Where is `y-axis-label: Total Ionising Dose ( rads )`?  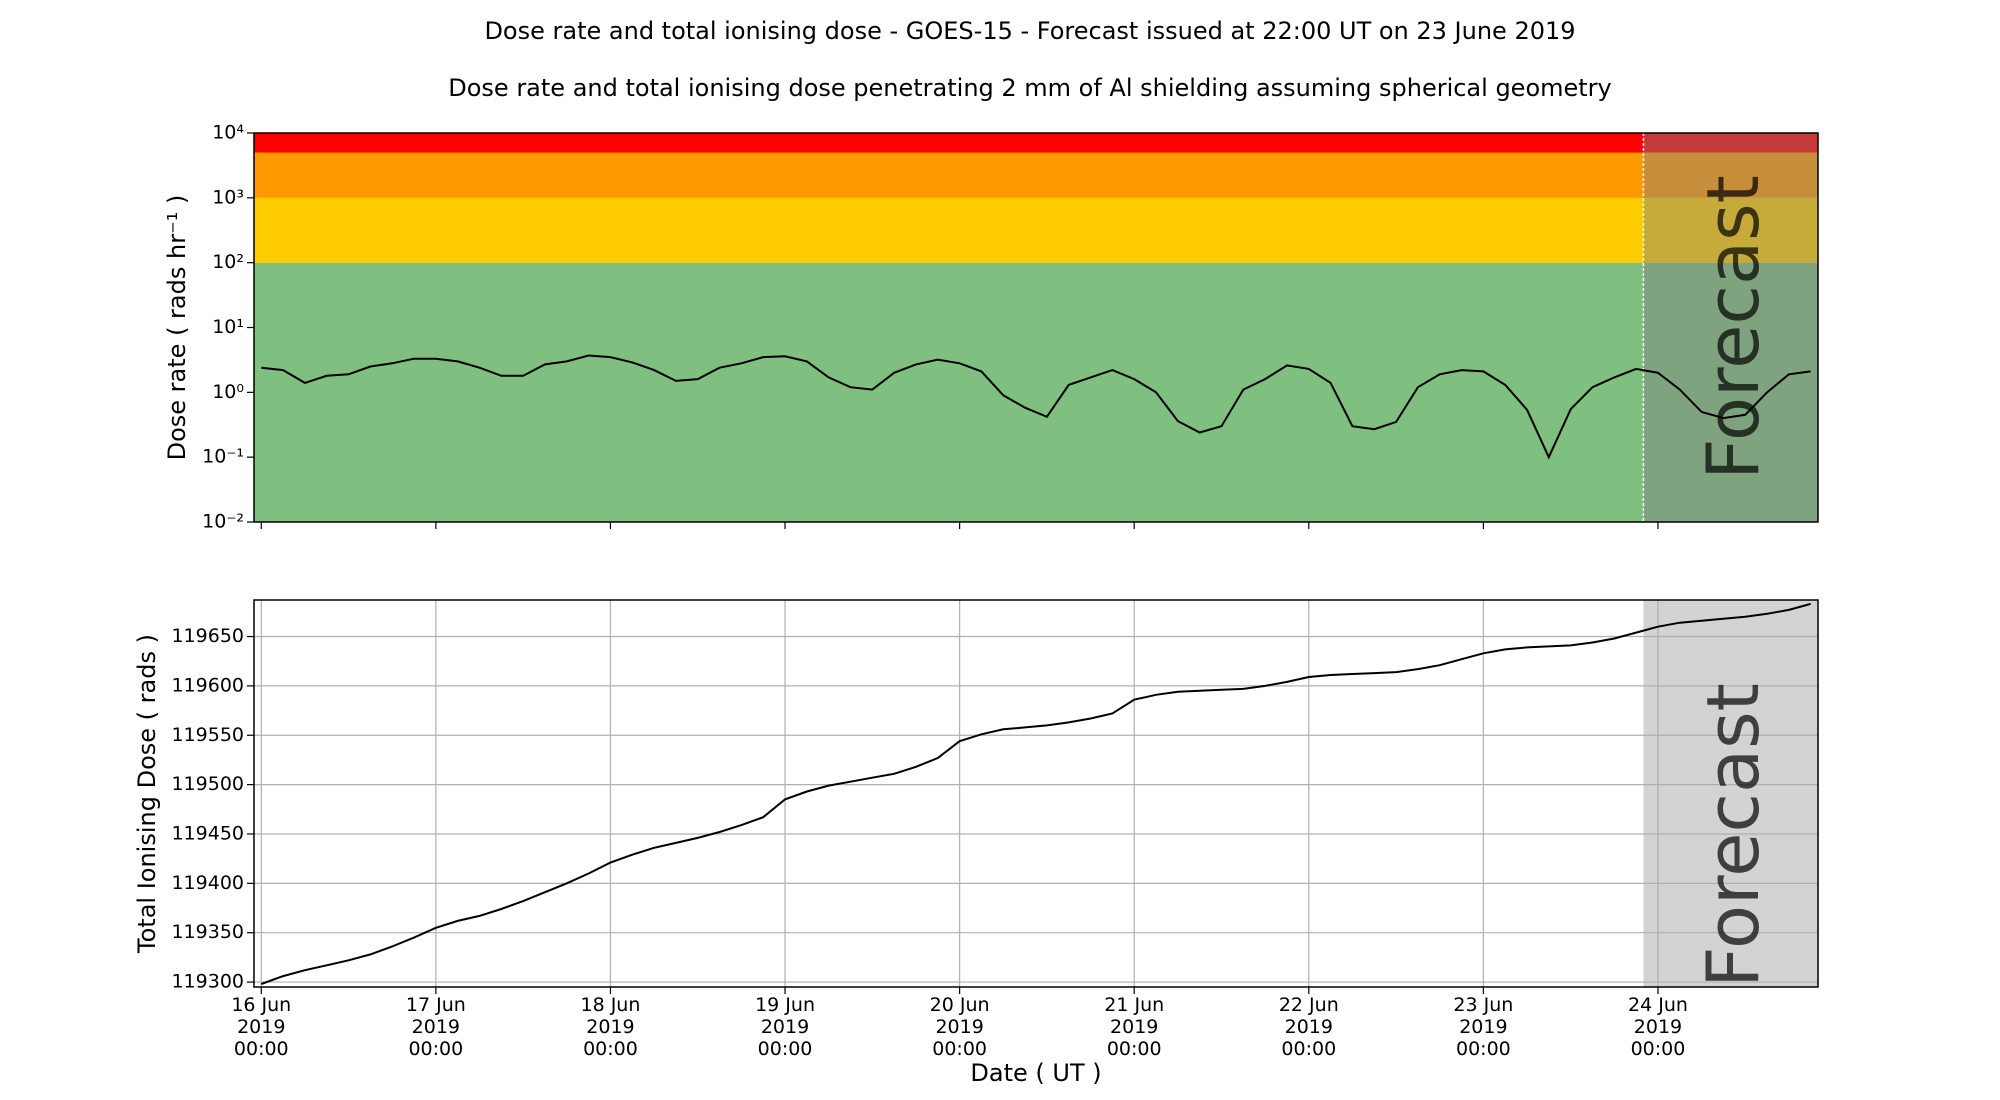
y-axis-label: Total Ionising Dose ( rads ) is located at coordinates (147, 794).